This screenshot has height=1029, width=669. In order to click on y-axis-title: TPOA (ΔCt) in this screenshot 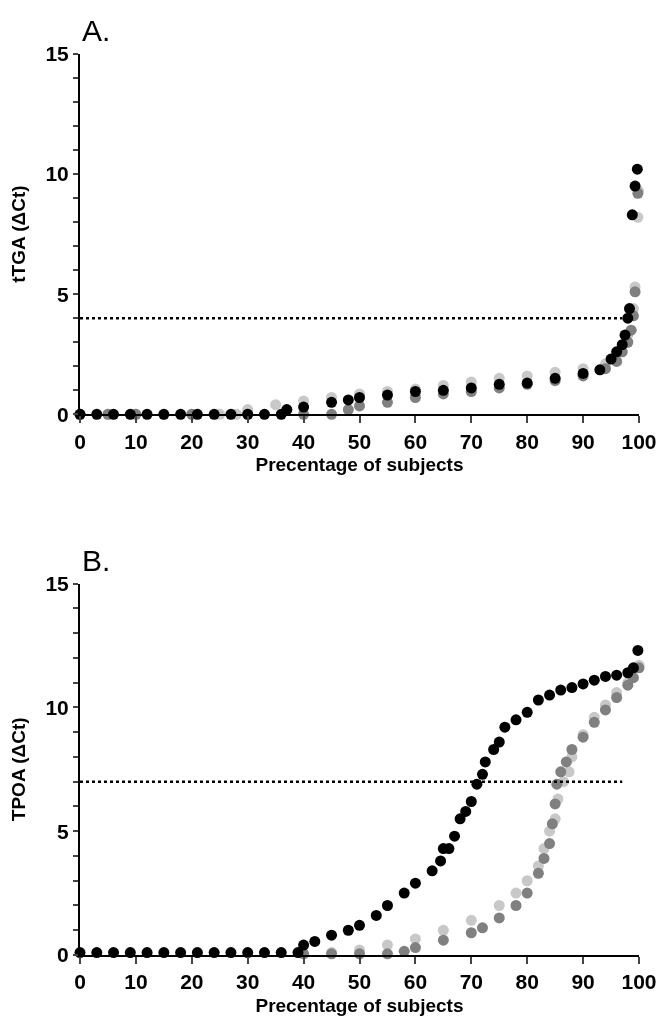, I will do `click(18, 769)`.